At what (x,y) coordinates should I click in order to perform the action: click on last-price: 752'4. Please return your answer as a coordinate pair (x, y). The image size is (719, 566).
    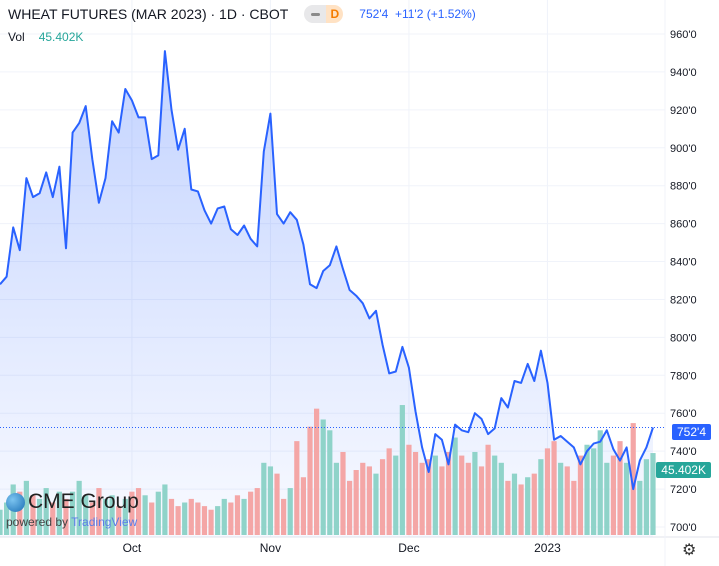
    Looking at the image, I should click on (374, 14).